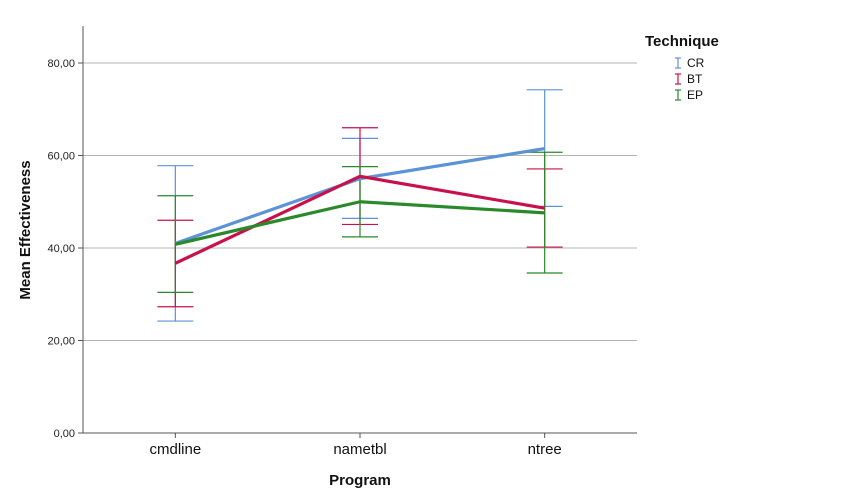 The image size is (851, 501). What do you see at coordinates (360, 480) in the screenshot?
I see `x-axis-title: Program` at bounding box center [360, 480].